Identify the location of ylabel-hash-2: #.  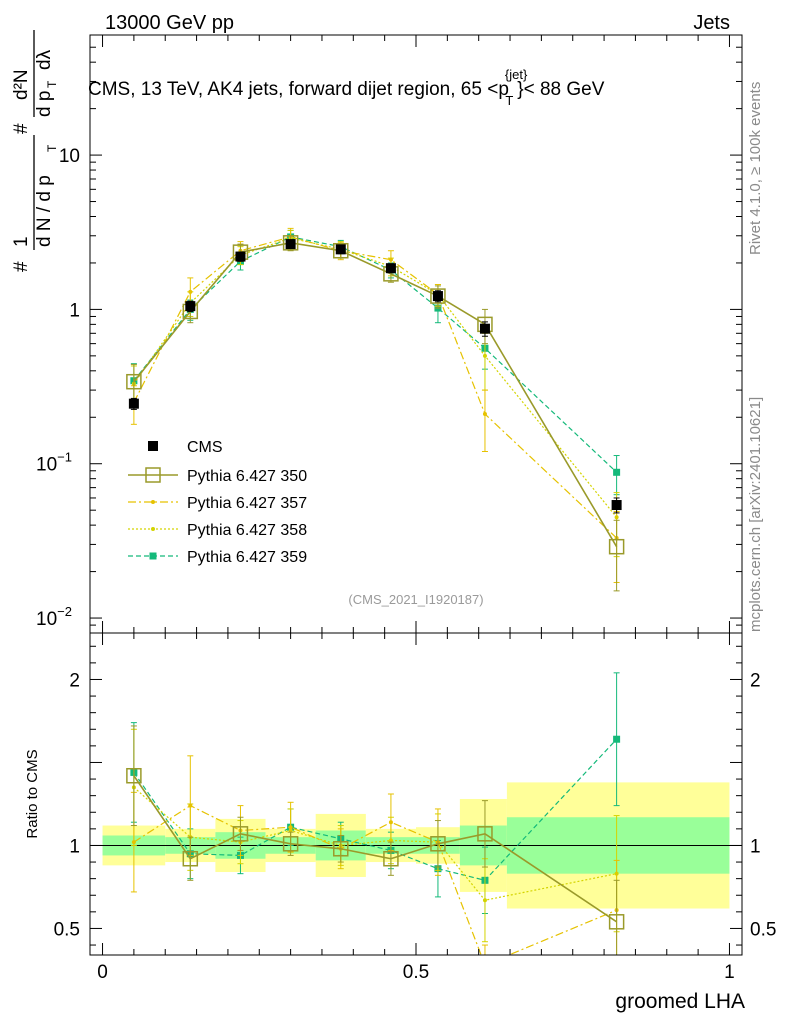
(21, 128).